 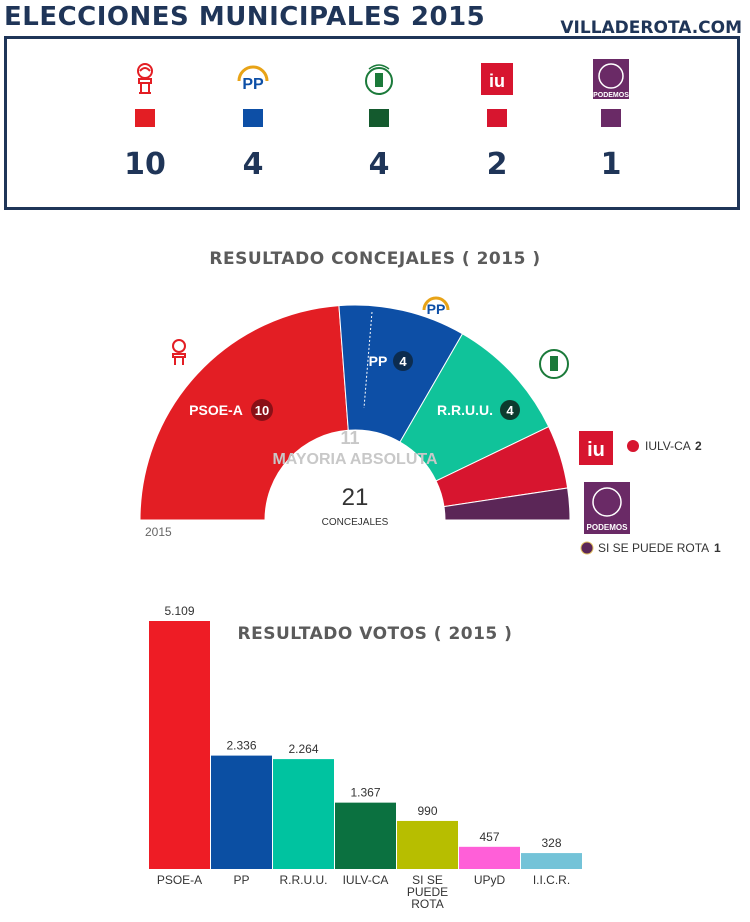 I want to click on total-seats: 21, so click(x=355, y=497).